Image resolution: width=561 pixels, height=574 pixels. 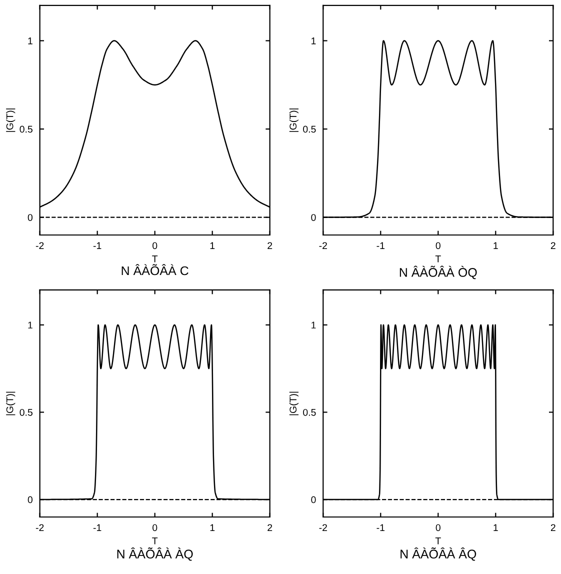 I want to click on text: N ÂÀÕÂÀ ÒQ, so click(x=438, y=273).